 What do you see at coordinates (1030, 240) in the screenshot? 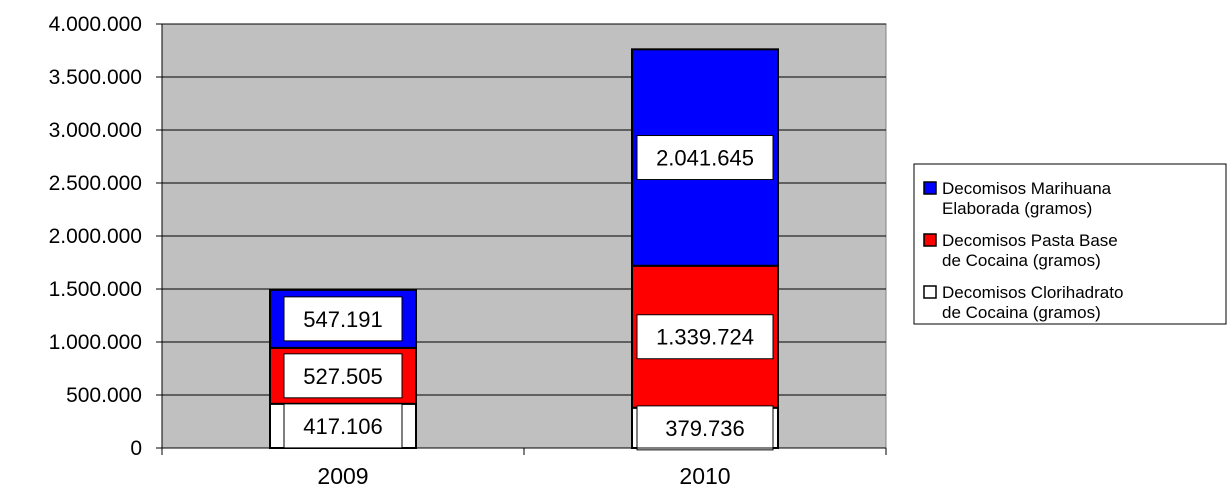
I see `legend-label: Decomisos Pasta Base` at bounding box center [1030, 240].